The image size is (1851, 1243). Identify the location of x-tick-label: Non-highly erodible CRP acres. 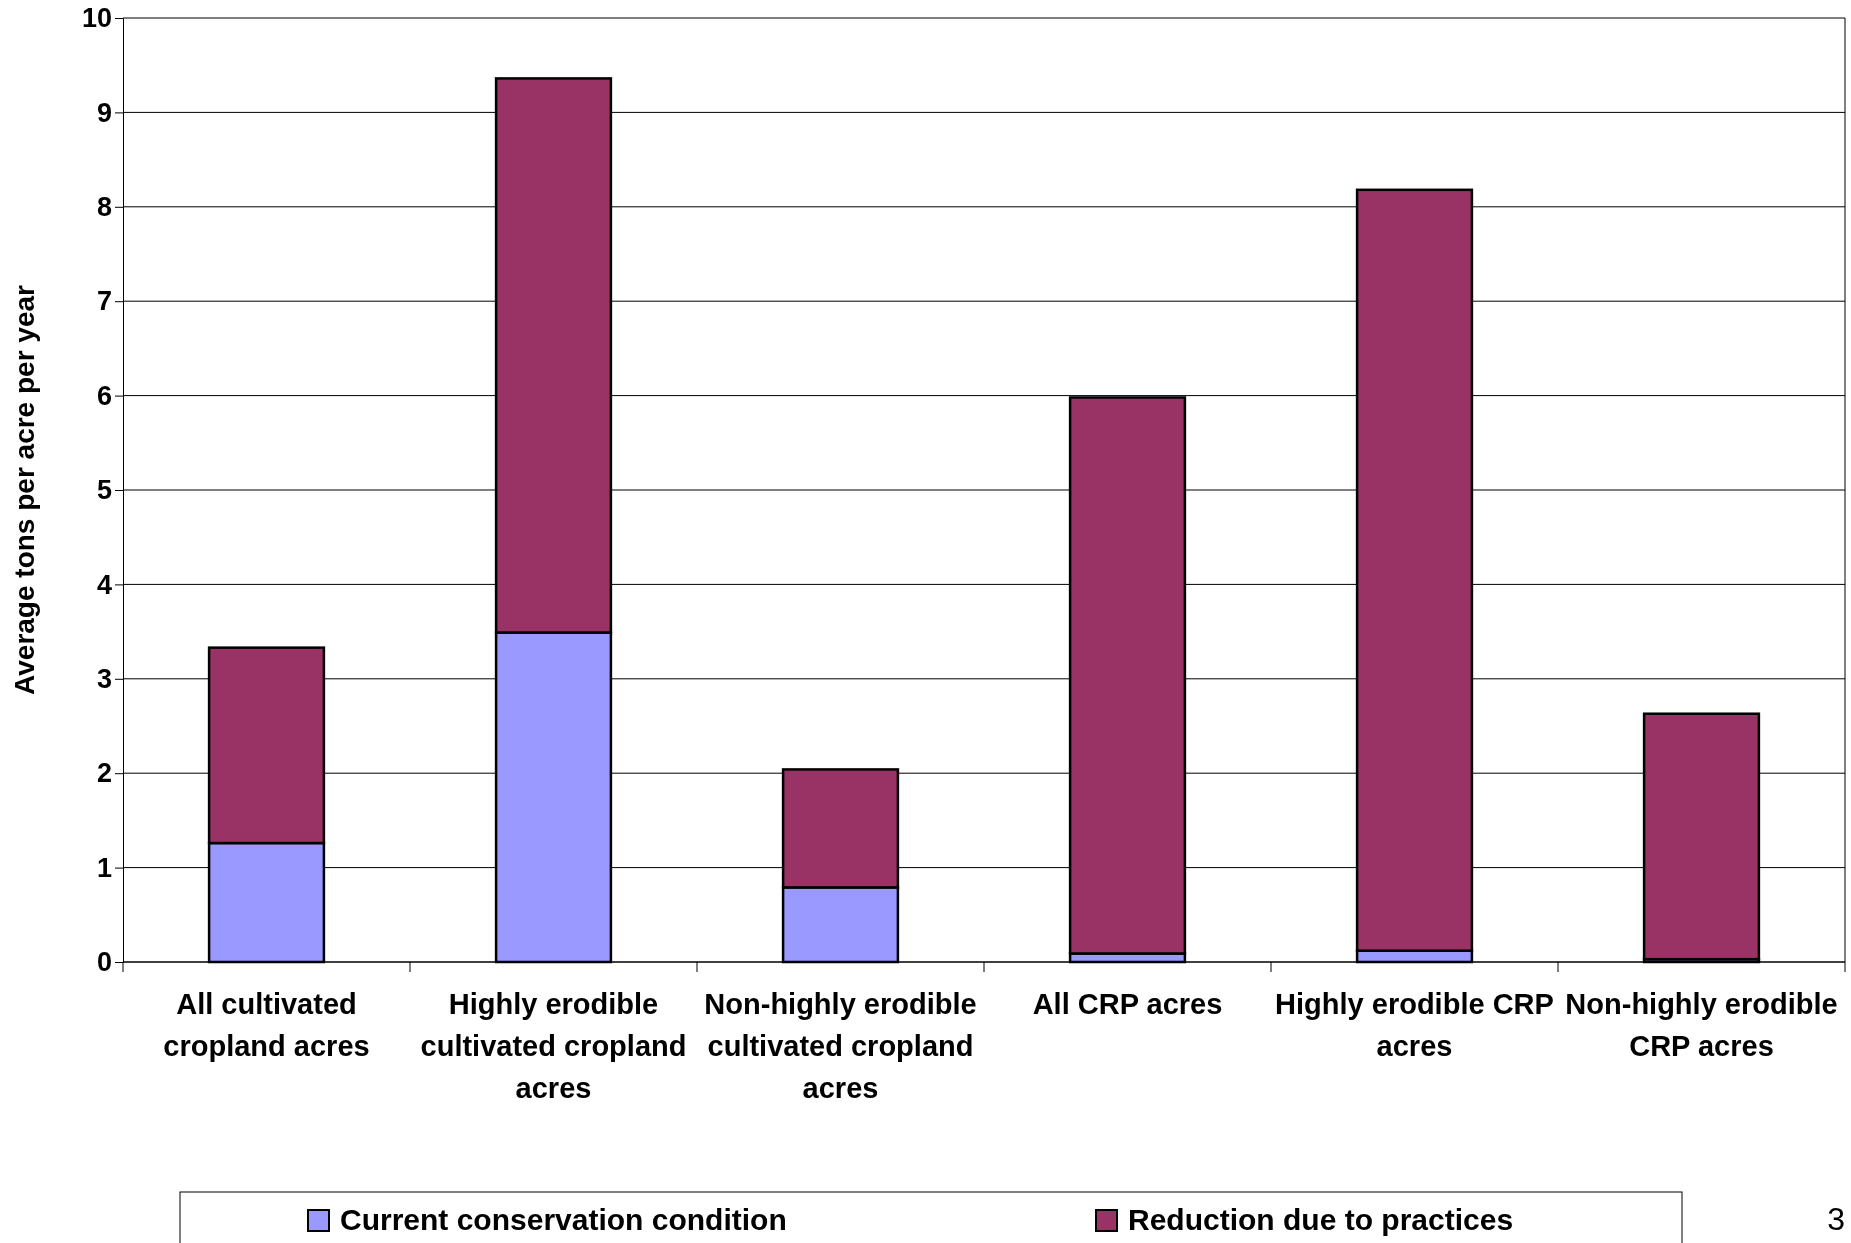
(1701, 1025).